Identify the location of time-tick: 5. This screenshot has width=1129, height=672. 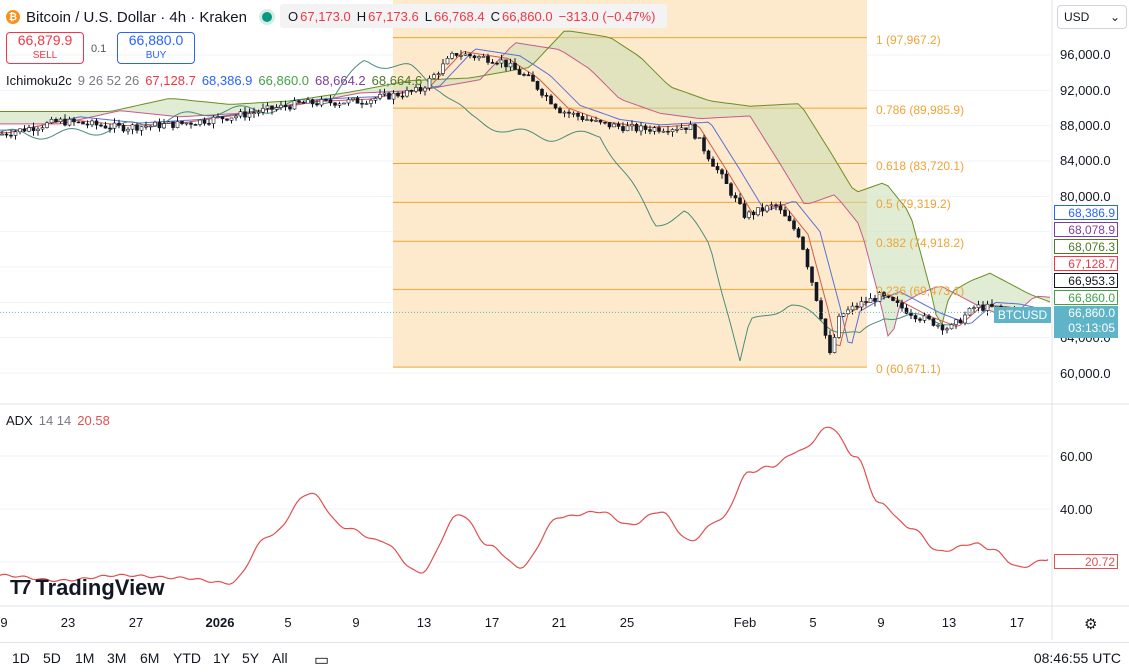
(813, 622).